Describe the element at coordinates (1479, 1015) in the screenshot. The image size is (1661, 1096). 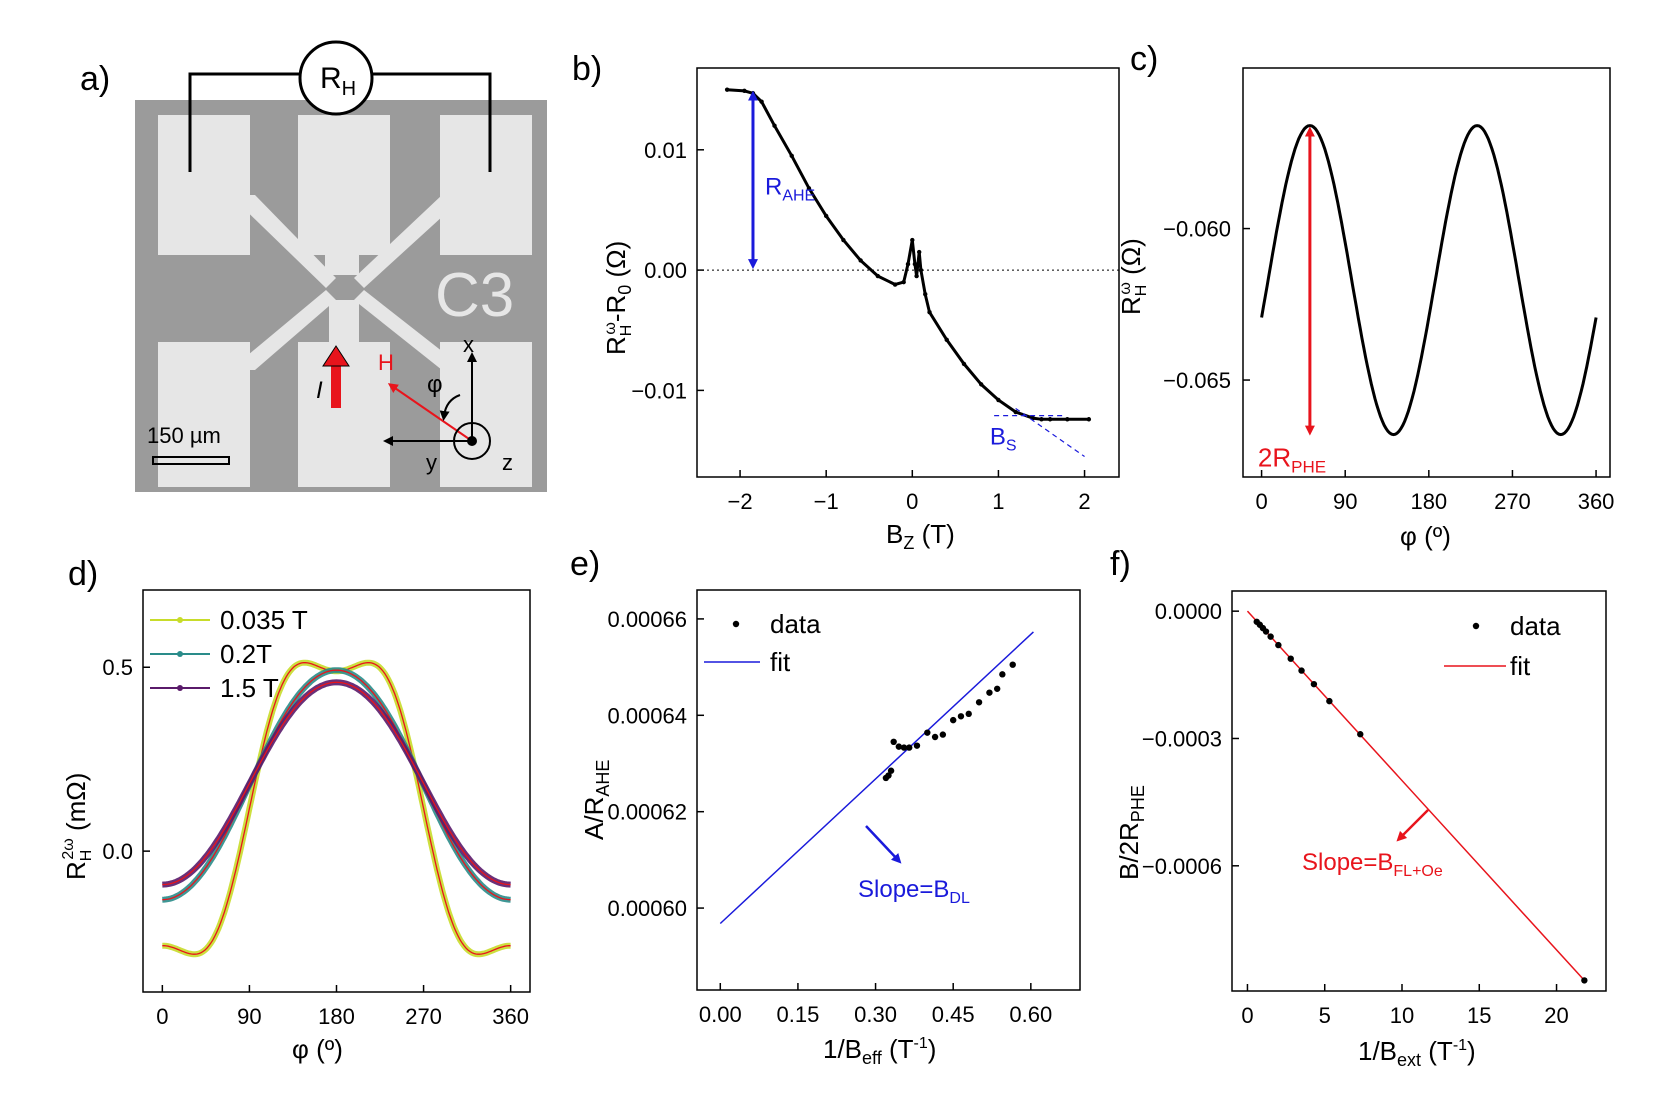
I see `x-tick-label: 15` at that location.